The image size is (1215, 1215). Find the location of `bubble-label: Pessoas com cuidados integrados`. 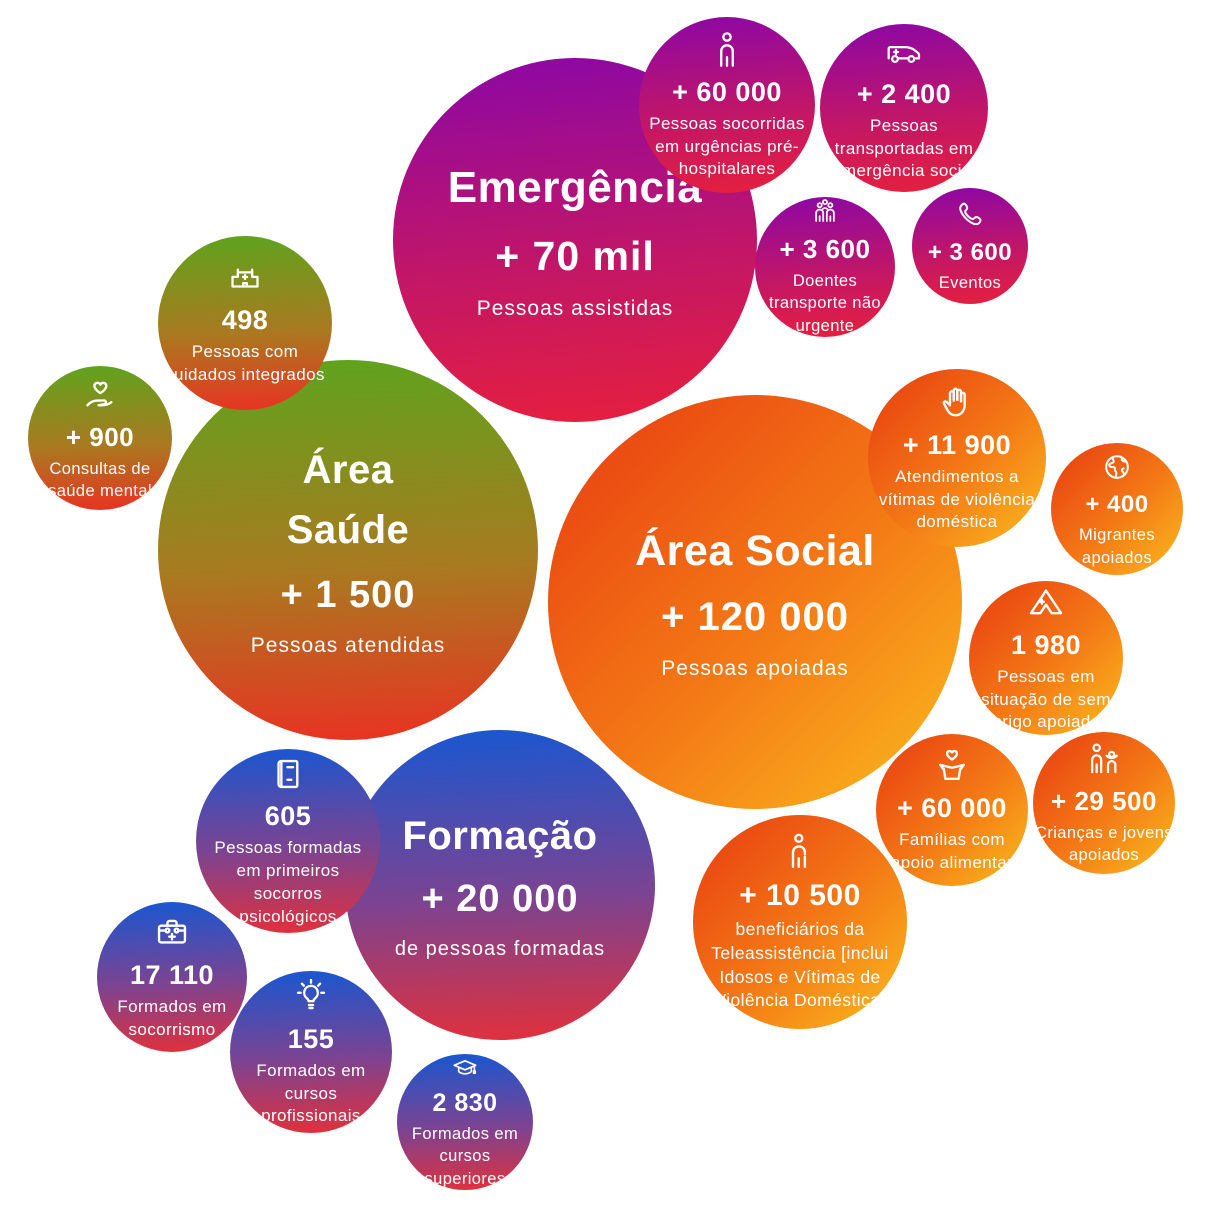

bubble-label: Pessoas com cuidados integrados is located at coordinates (245, 363).